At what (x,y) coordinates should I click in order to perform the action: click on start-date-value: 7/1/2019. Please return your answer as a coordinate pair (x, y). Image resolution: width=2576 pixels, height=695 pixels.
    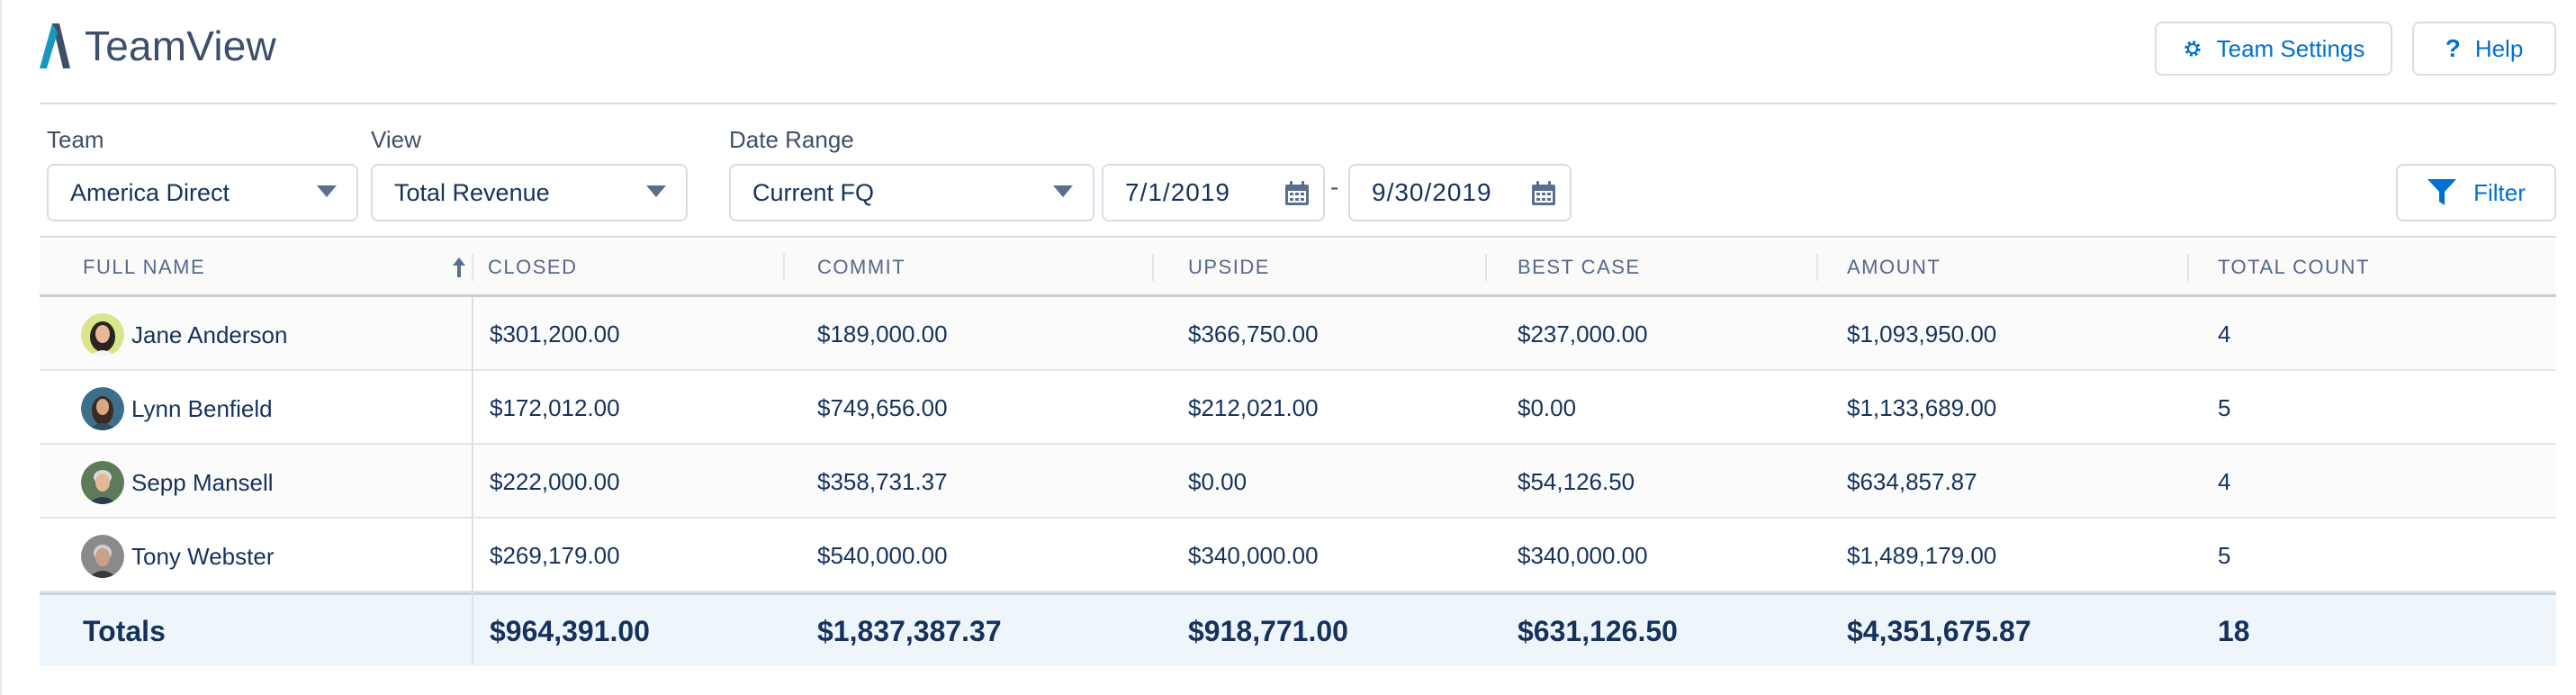
    Looking at the image, I should click on (1177, 192).